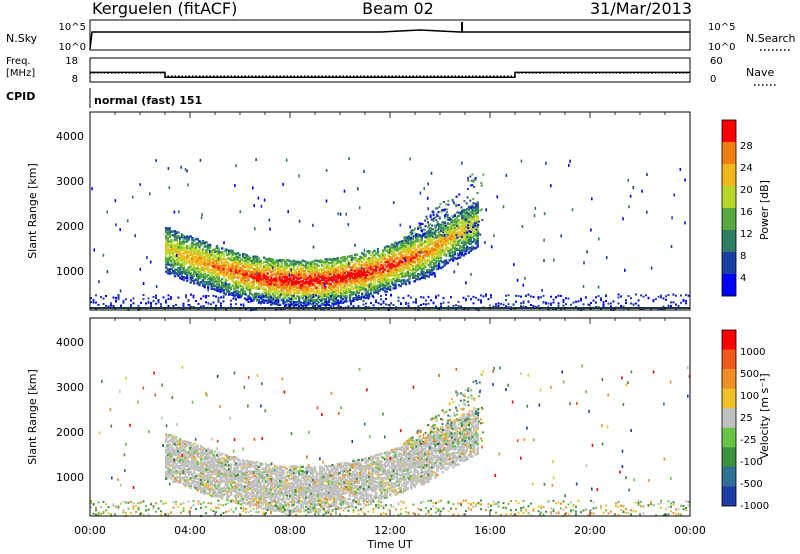 Image resolution: width=800 pixels, height=554 pixels. What do you see at coordinates (70, 271) in the screenshot?
I see `power-ytick-1000: 1000` at bounding box center [70, 271].